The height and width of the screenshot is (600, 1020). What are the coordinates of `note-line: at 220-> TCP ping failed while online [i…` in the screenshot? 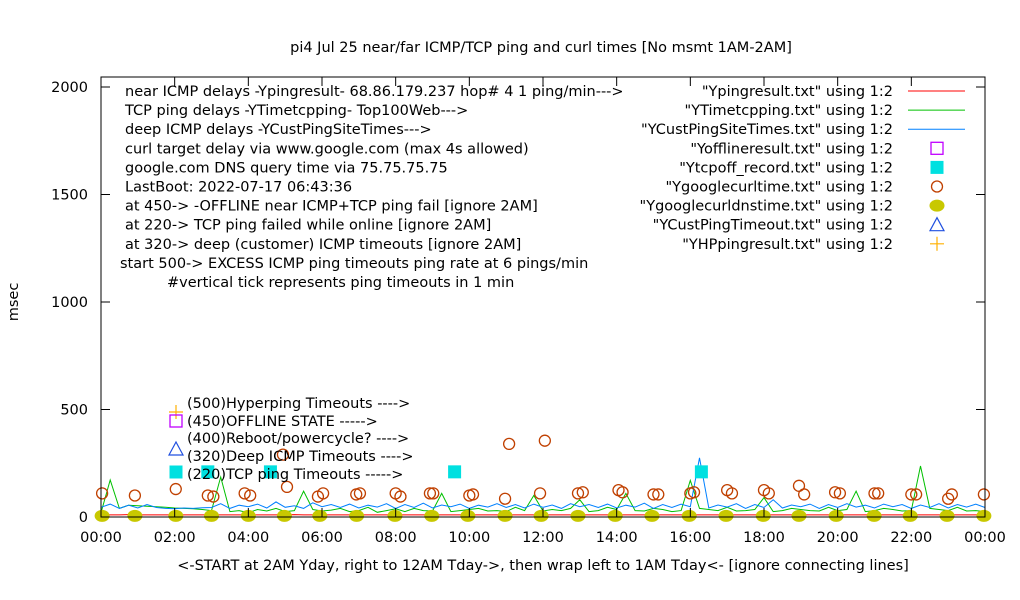 It's located at (308, 226).